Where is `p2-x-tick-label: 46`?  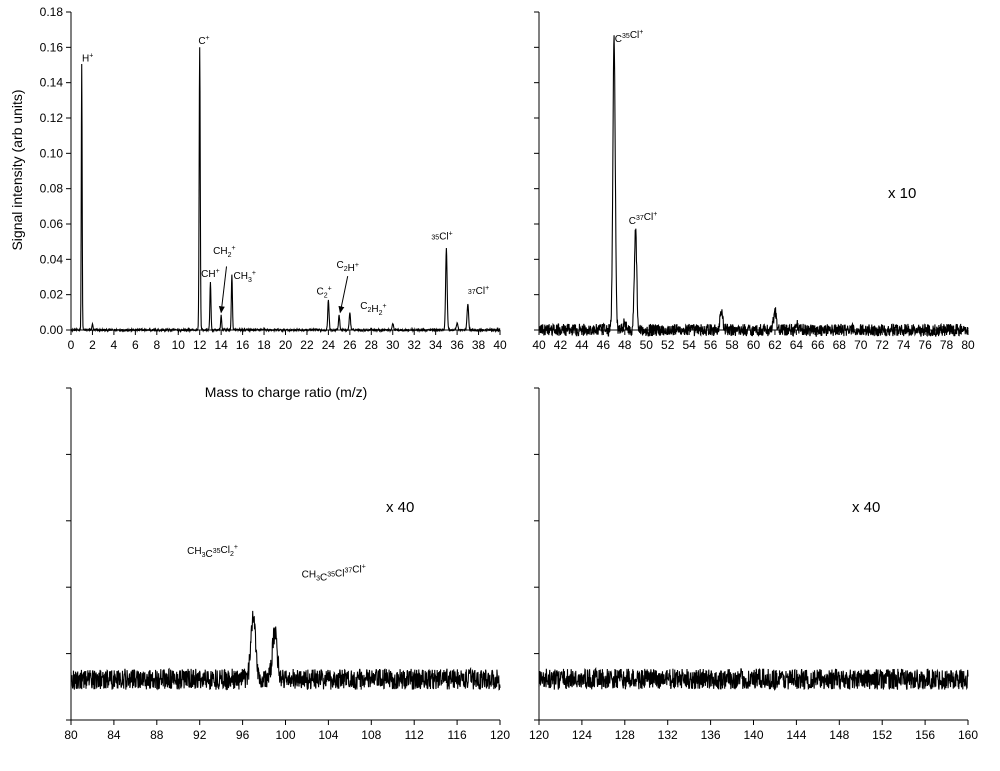 p2-x-tick-label: 46 is located at coordinates (604, 345).